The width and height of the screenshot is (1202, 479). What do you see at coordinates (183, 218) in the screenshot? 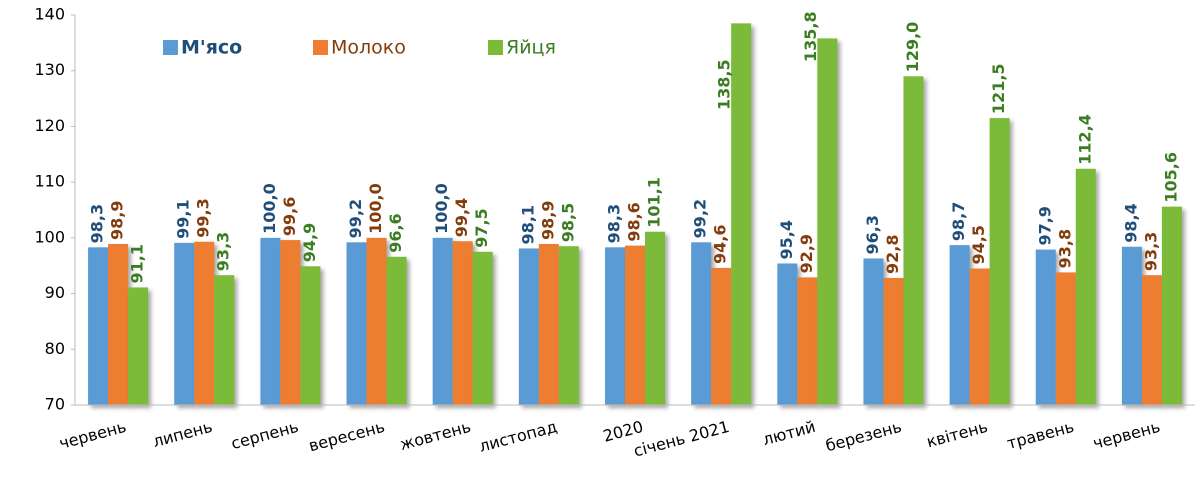
I see `value-label: 99,1` at bounding box center [183, 218].